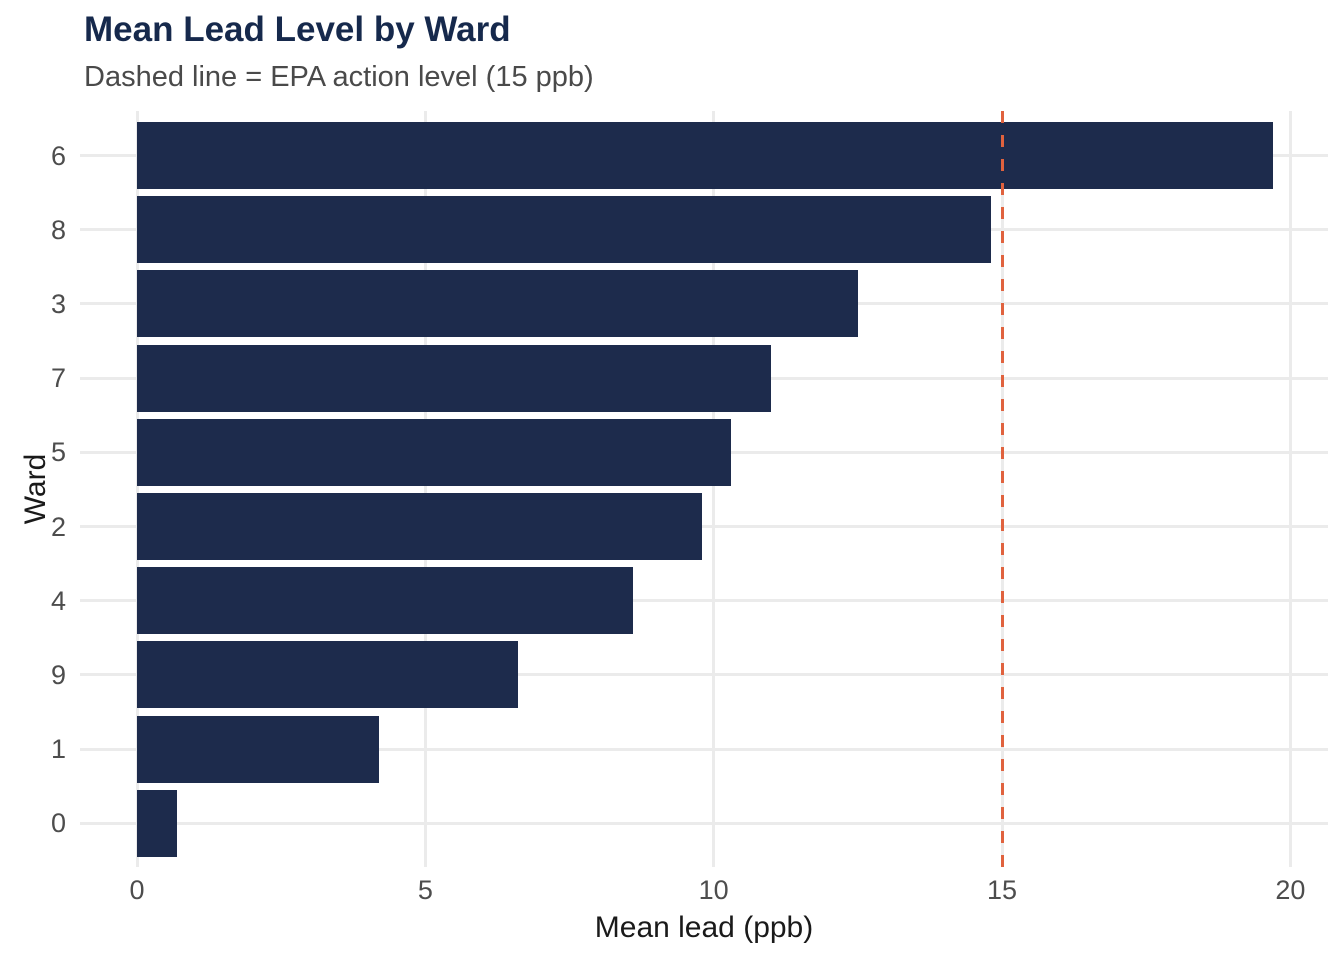 This screenshot has height=960, width=1344. Describe the element at coordinates (704, 927) in the screenshot. I see `x-axis-title: Mean lead (ppb)` at that location.